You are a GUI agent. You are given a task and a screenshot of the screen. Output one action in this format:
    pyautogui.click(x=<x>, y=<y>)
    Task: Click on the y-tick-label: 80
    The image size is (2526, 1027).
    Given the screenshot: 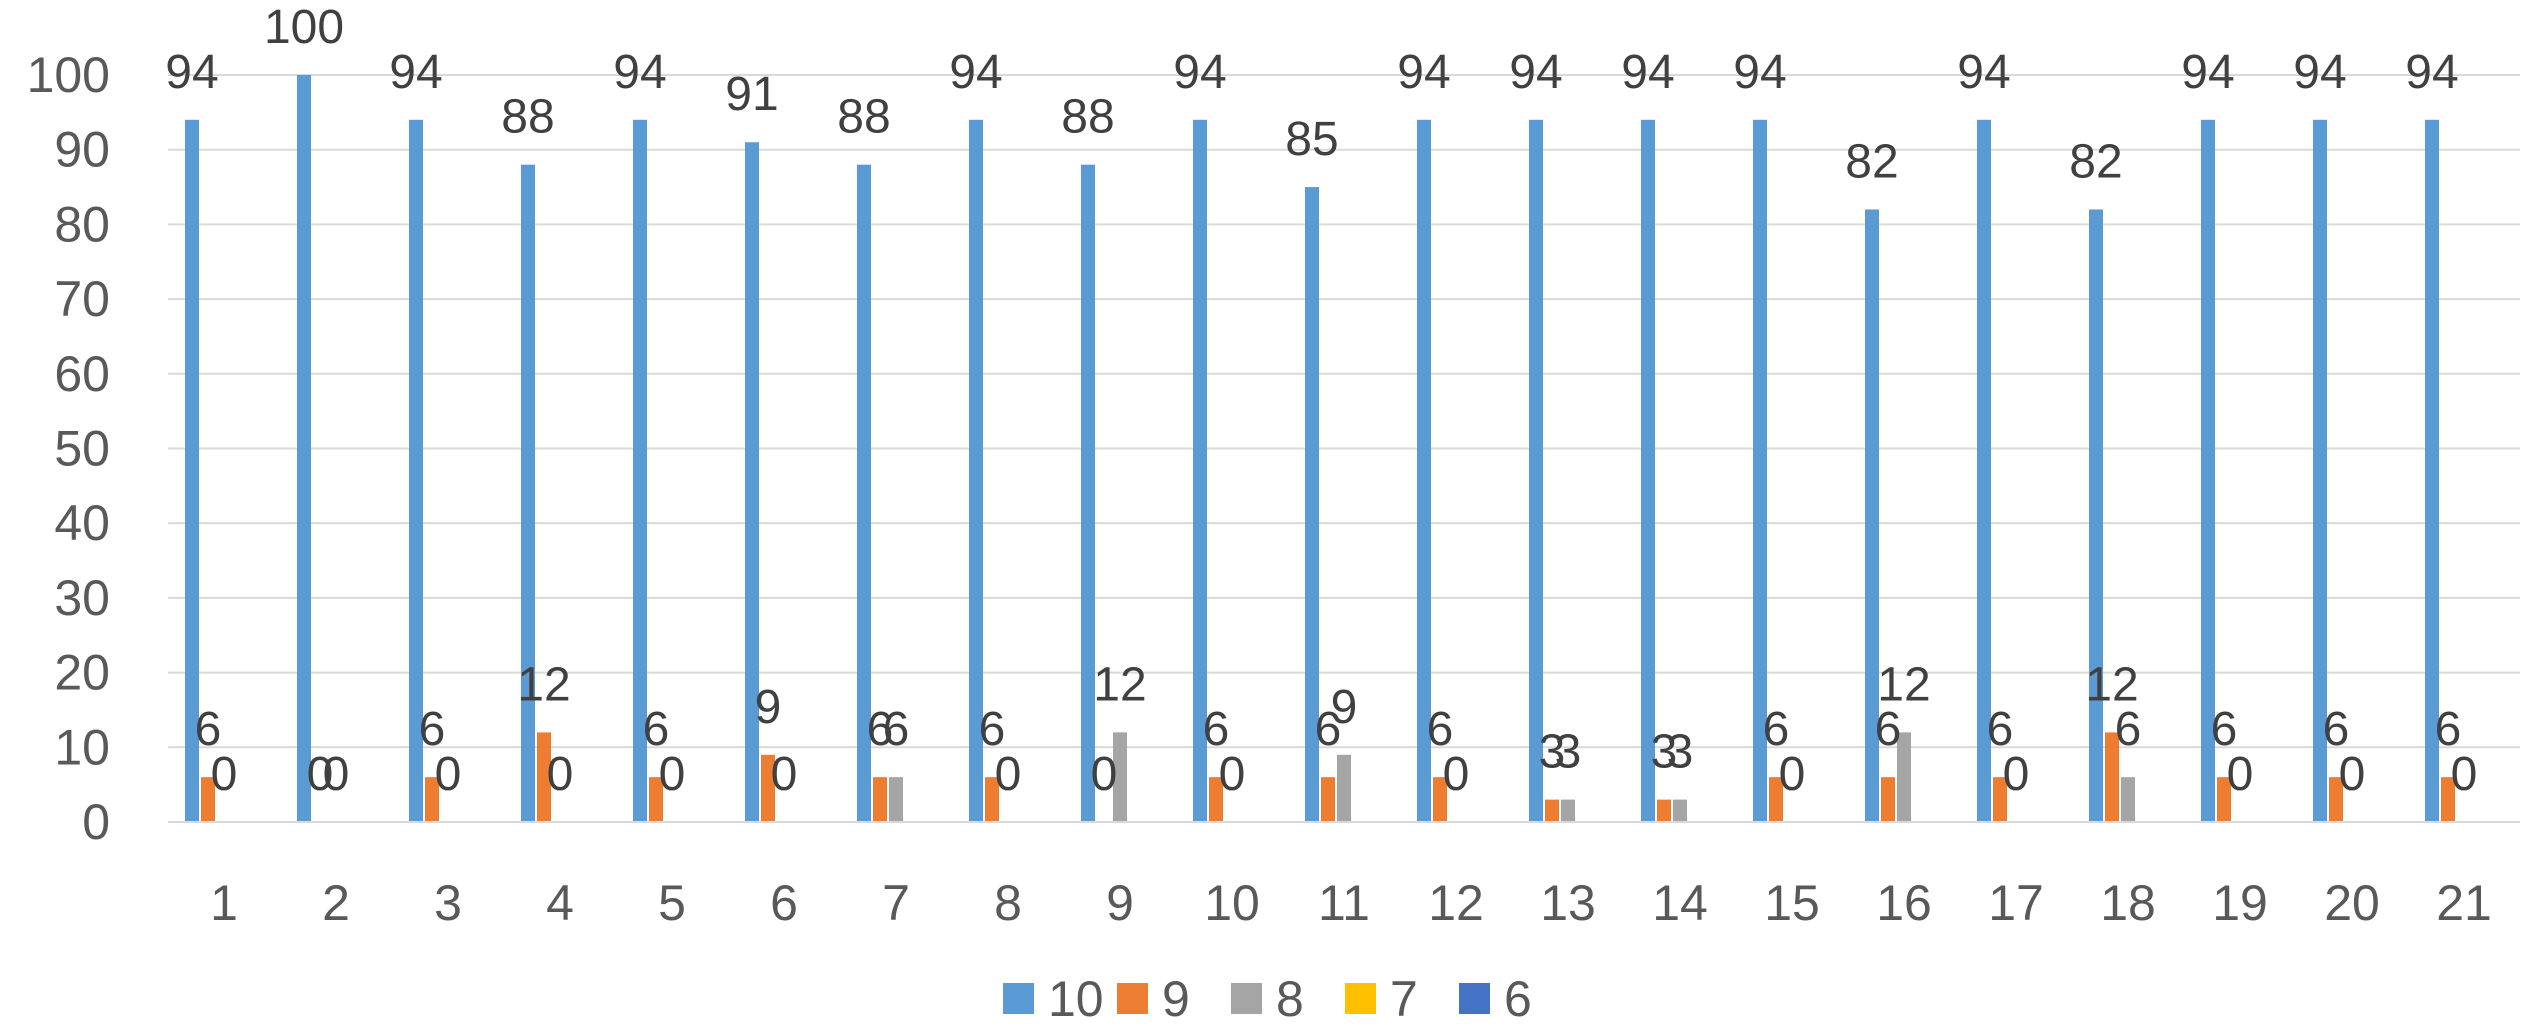 What is the action you would take?
    pyautogui.click(x=82, y=224)
    